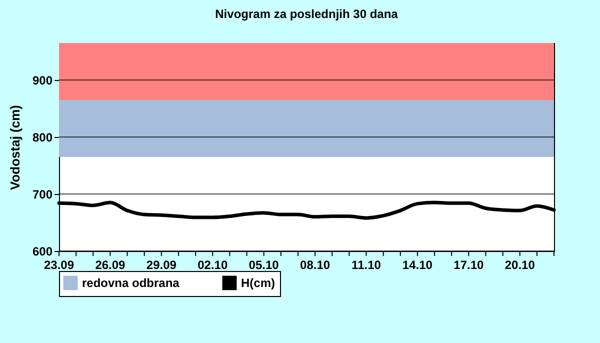  I want to click on x-tick-label: 23.09, so click(59, 265).